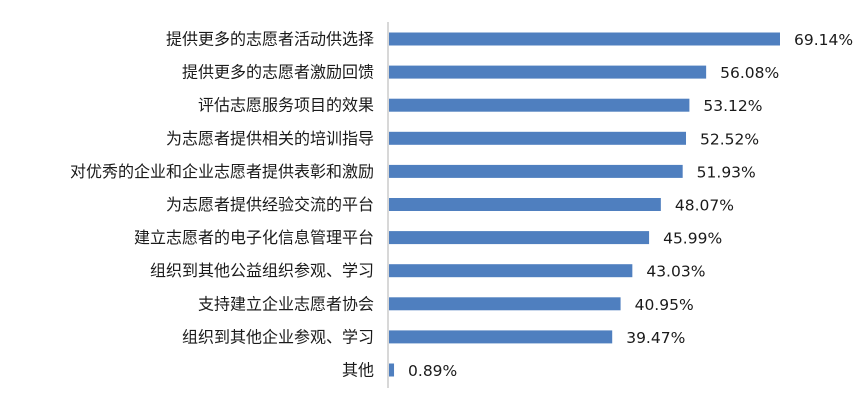  What do you see at coordinates (692, 239) in the screenshot?
I see `value-label-6: 45.99%` at bounding box center [692, 239].